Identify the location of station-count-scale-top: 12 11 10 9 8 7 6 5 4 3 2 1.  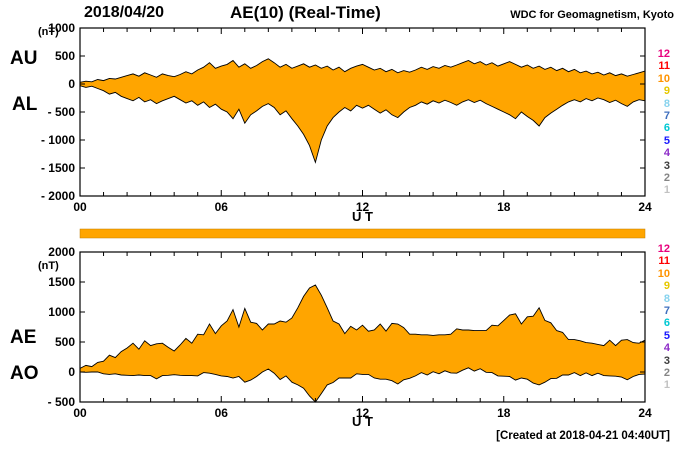
(661, 122).